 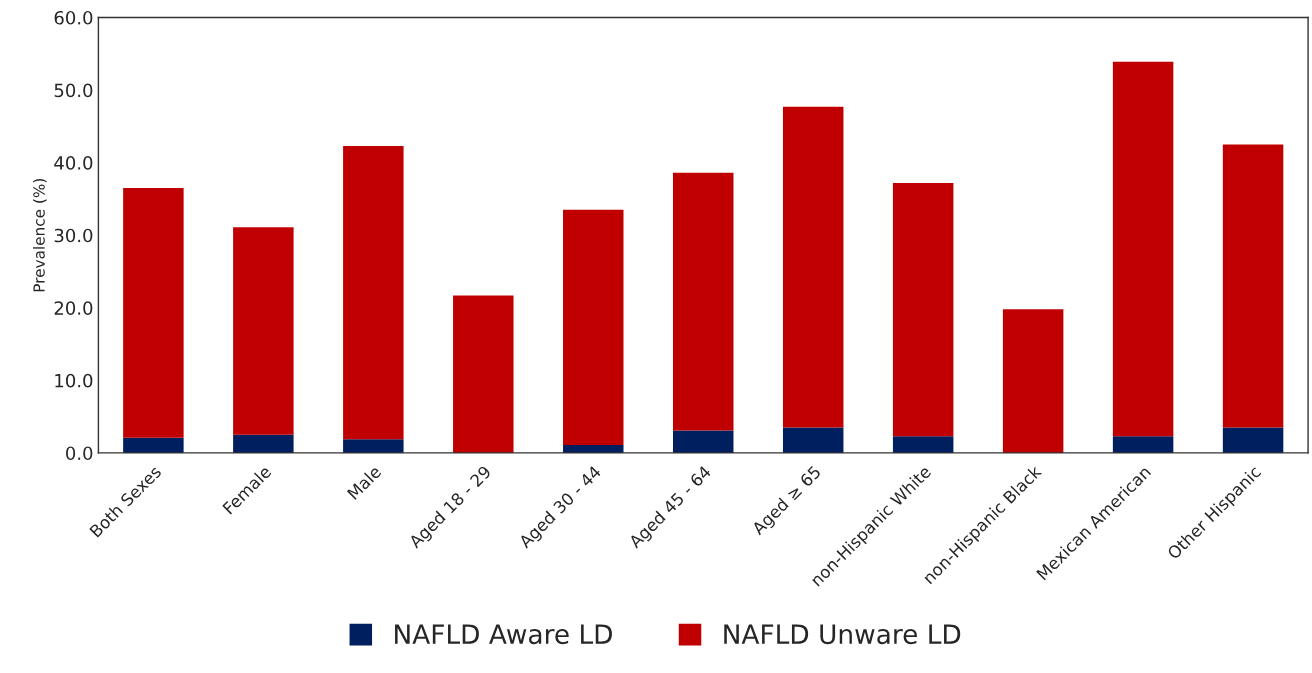 I want to click on y-tick-label: 0.0, so click(x=79, y=453).